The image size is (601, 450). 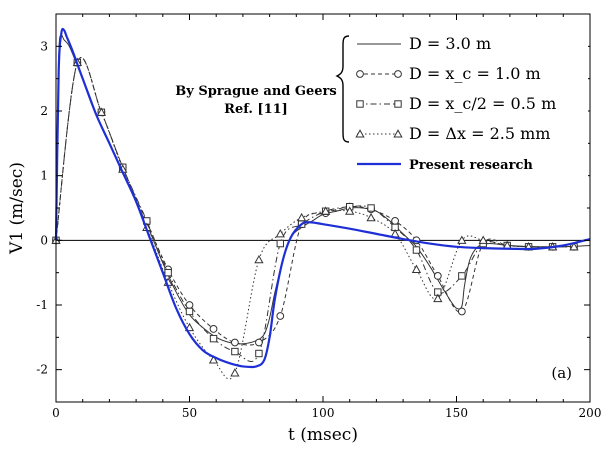 What do you see at coordinates (42, 305) in the screenshot?
I see `y-tick-label: -1` at bounding box center [42, 305].